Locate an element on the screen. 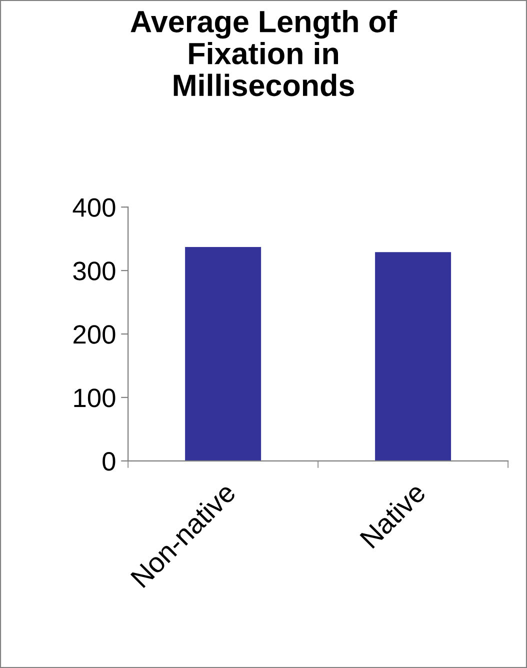 The image size is (527, 668). y-tick-label: 100 is located at coordinates (95, 398).